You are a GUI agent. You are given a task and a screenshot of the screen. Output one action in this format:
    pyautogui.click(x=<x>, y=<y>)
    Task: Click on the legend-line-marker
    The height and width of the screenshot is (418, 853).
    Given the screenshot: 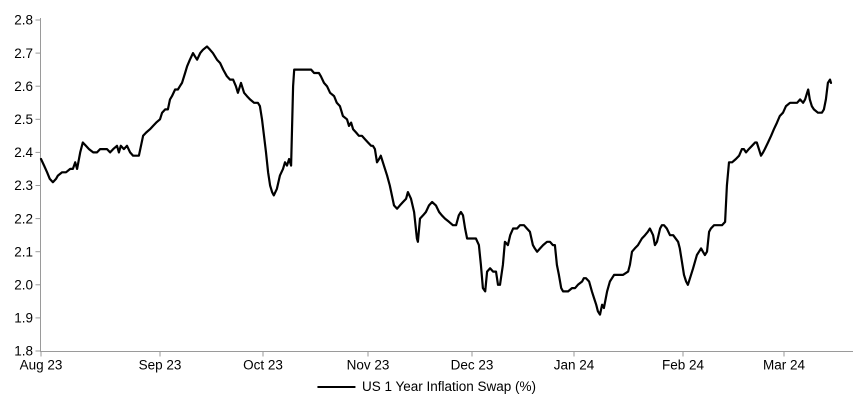 What is the action you would take?
    pyautogui.click(x=335, y=386)
    